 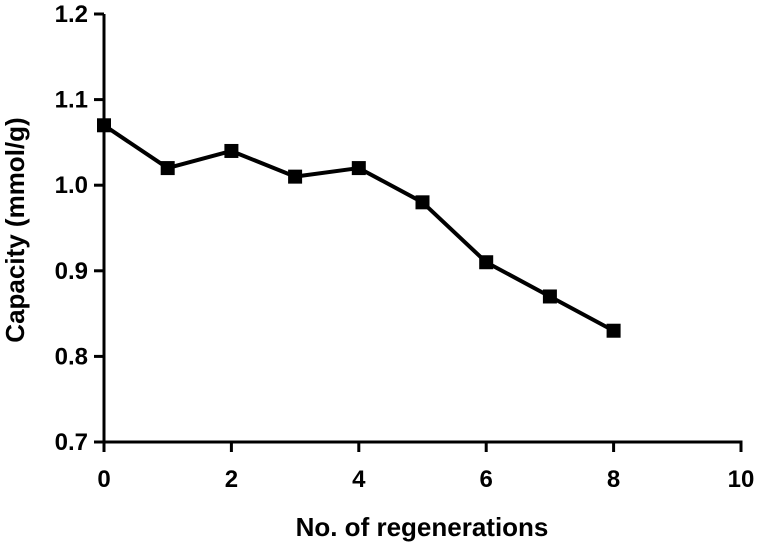 What do you see at coordinates (71, 356) in the screenshot?
I see `y-tick-label: 0.8` at bounding box center [71, 356].